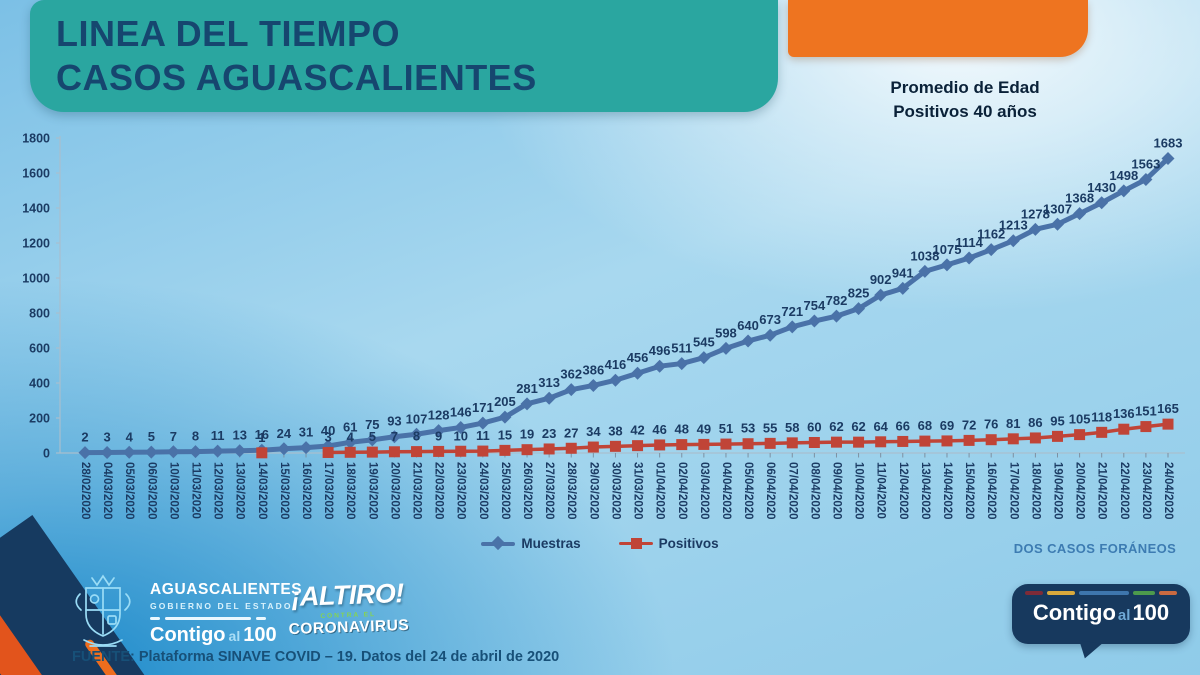 This screenshot has height=675, width=1200. I want to click on muestras-label: 456, so click(638, 357).